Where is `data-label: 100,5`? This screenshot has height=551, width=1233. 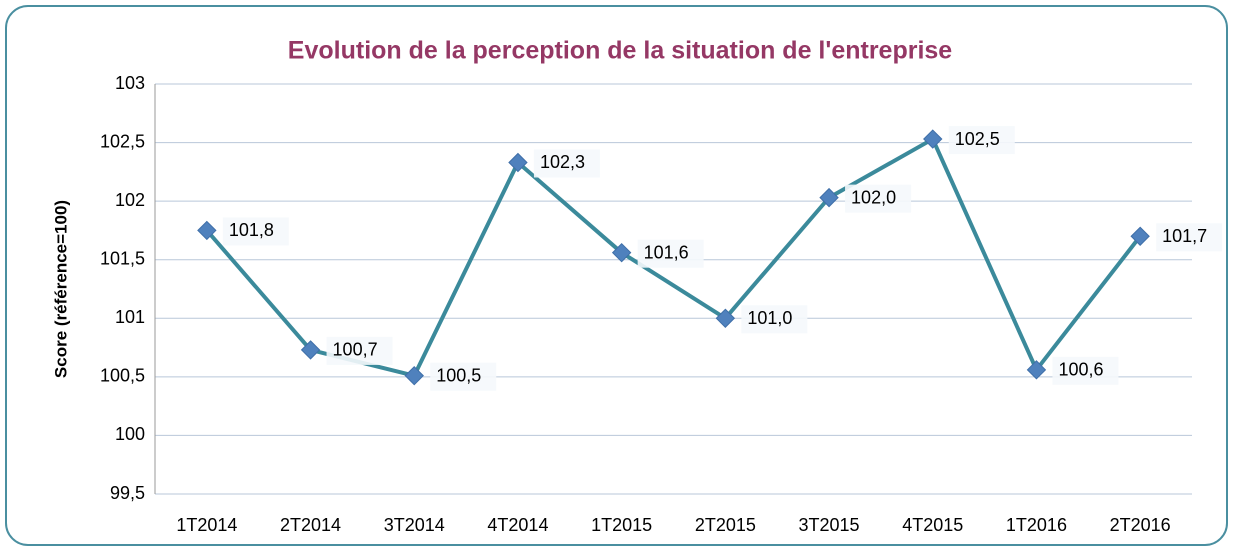
data-label: 100,5 is located at coordinates (458, 375).